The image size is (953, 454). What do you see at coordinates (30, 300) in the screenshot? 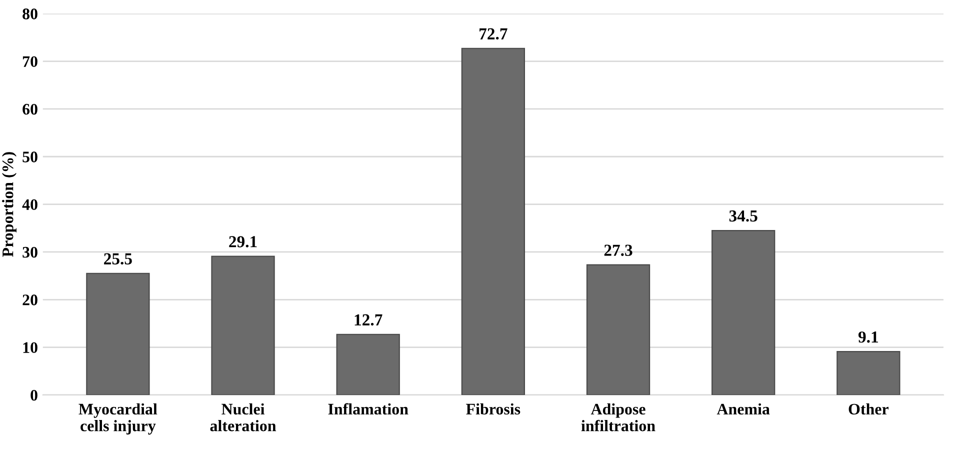
I see `y-tick-label: 20` at bounding box center [30, 300].